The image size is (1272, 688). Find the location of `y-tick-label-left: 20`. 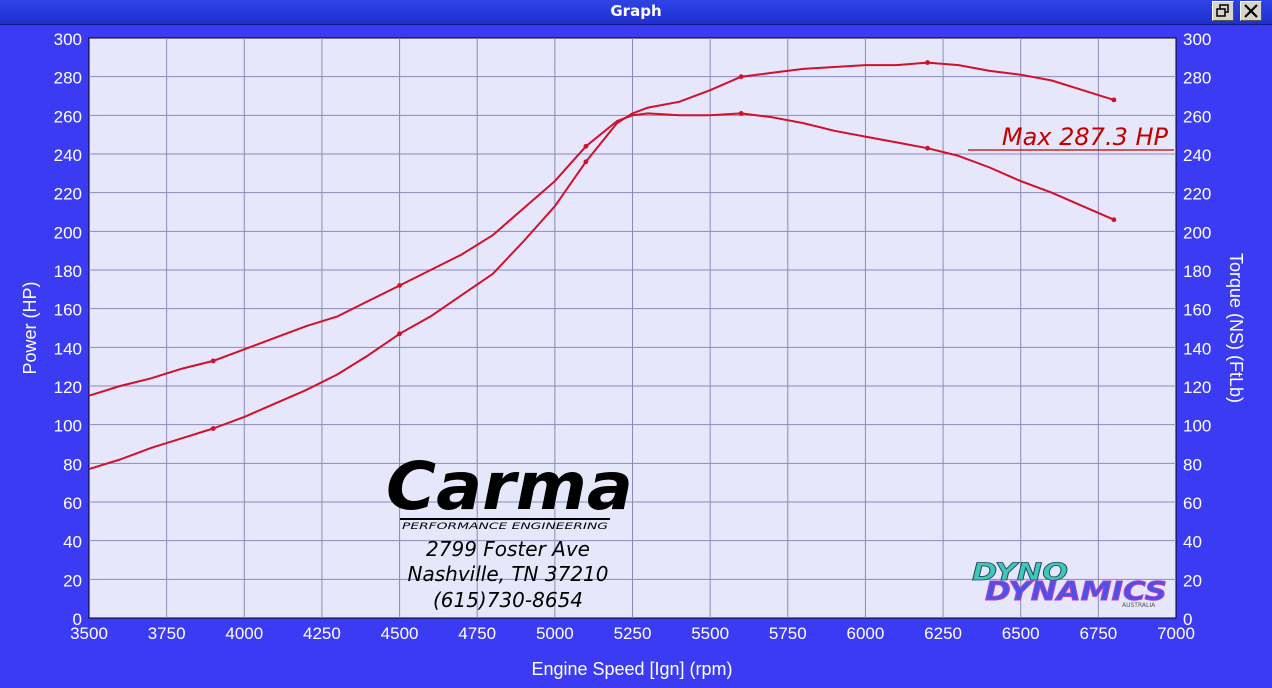

y-tick-label-left: 20 is located at coordinates (72, 580).